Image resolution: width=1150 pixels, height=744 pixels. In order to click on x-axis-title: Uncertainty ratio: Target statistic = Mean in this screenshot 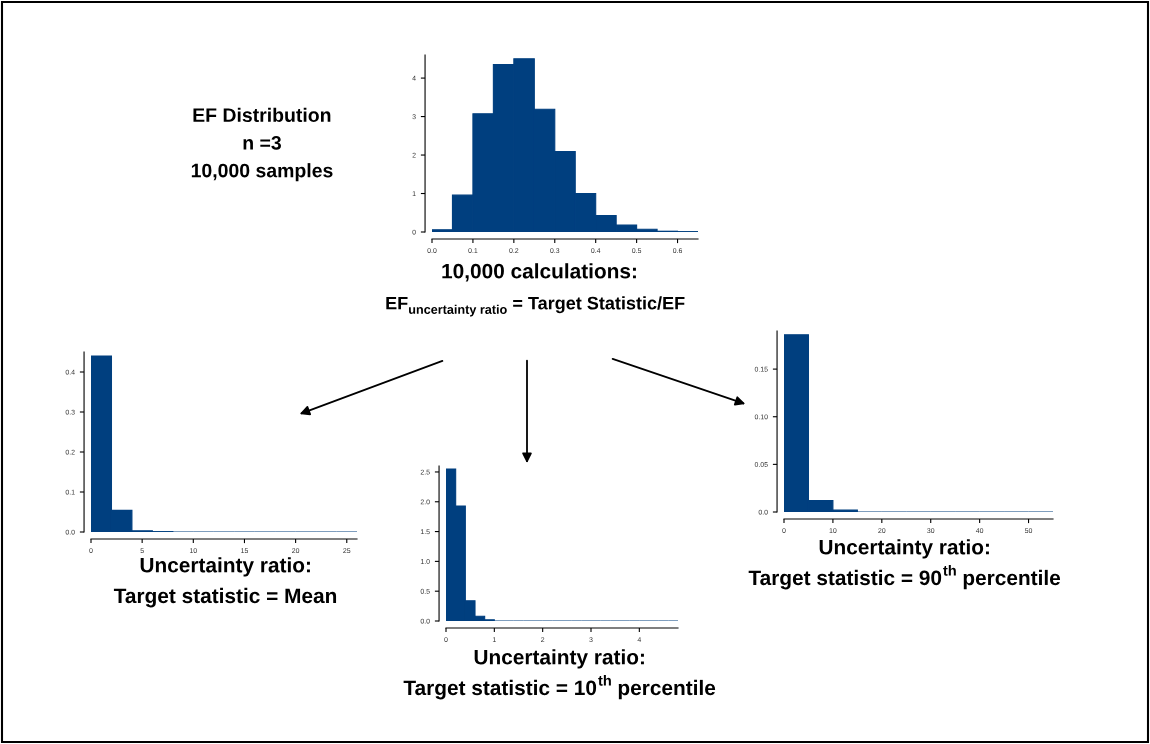, I will do `click(225, 582)`.